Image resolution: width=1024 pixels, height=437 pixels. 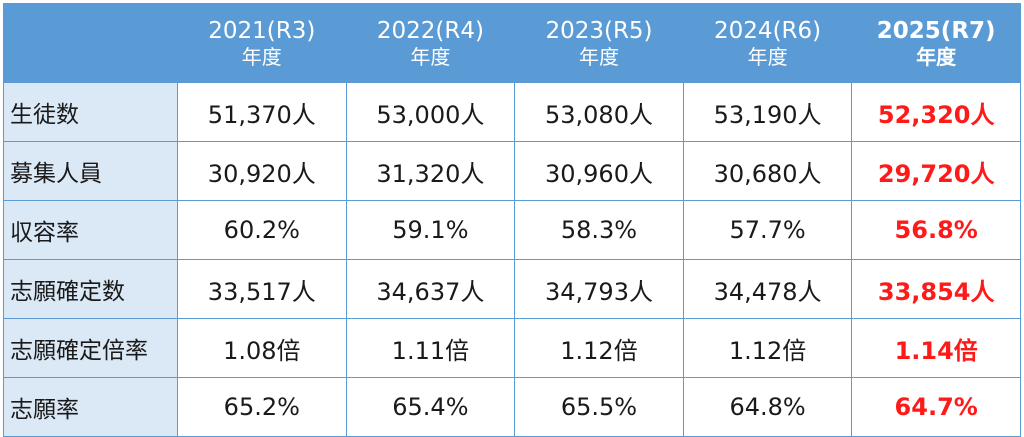 I want to click on column-year: 2022(R4), so click(x=430, y=31).